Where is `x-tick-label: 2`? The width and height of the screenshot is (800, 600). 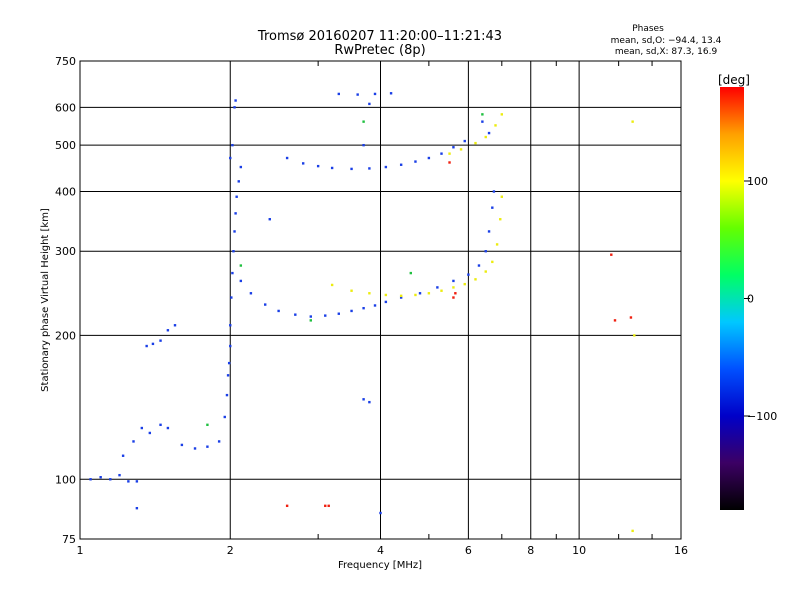 x-tick-label: 2 is located at coordinates (230, 550).